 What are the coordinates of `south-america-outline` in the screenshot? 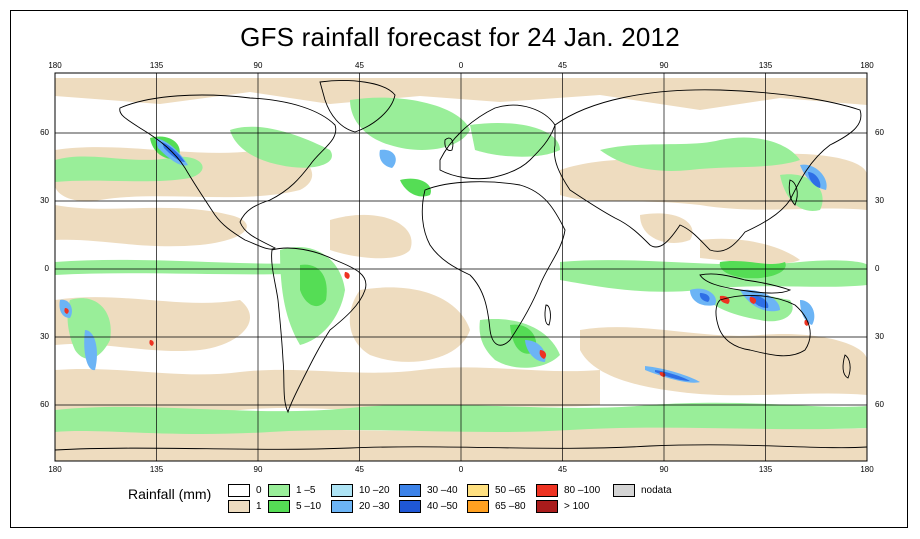 It's located at (319, 330).